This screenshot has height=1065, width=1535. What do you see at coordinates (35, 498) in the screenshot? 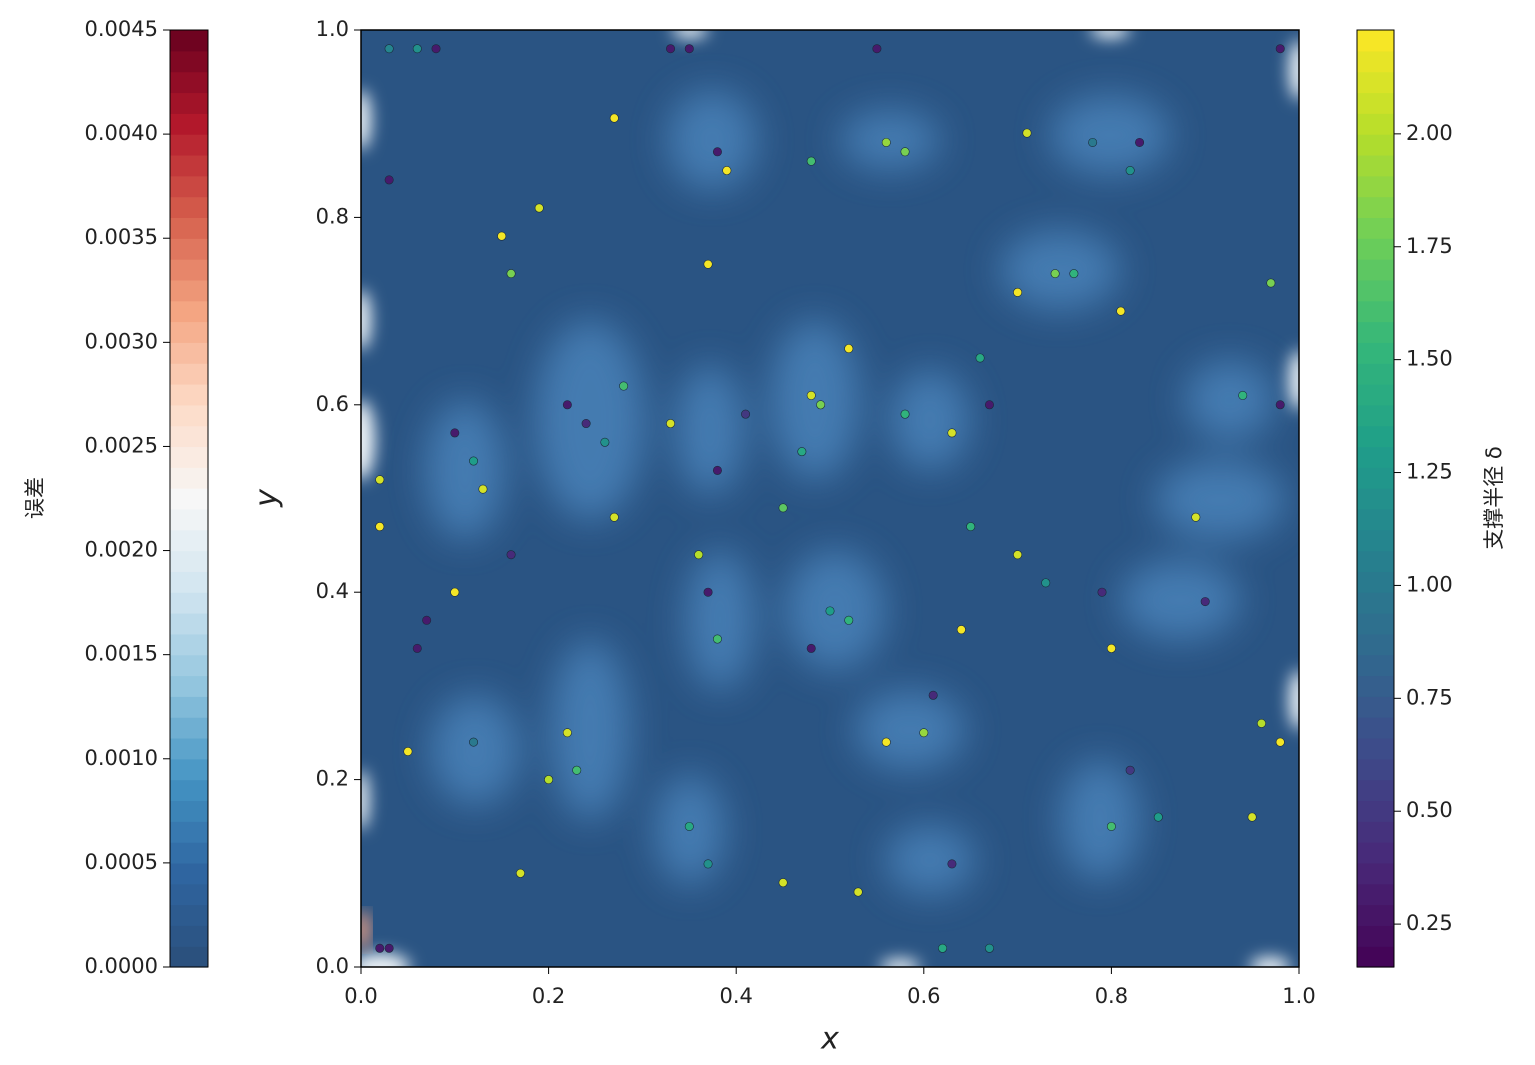
I see `error-colorbar-label: 误差` at bounding box center [35, 498].